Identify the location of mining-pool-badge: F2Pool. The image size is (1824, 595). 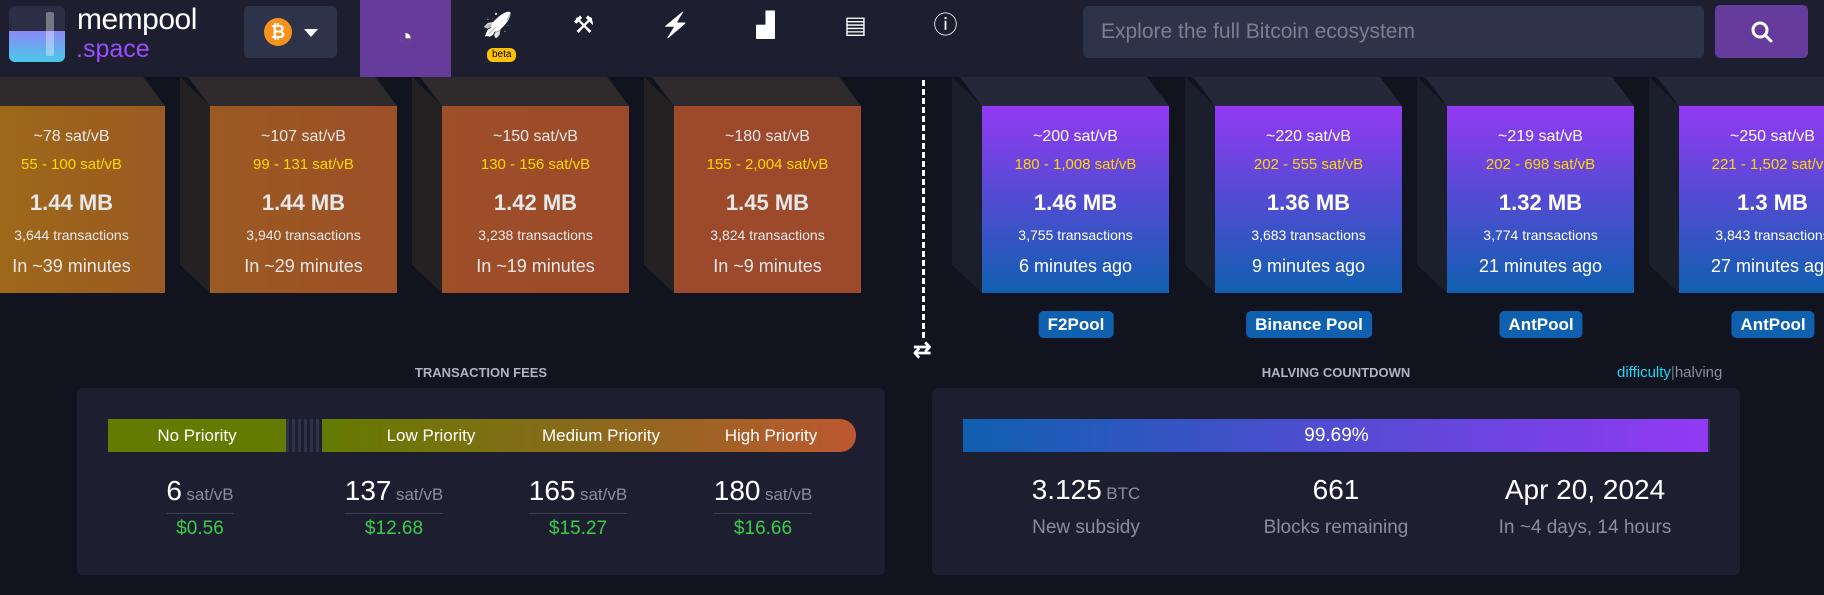
(1076, 324).